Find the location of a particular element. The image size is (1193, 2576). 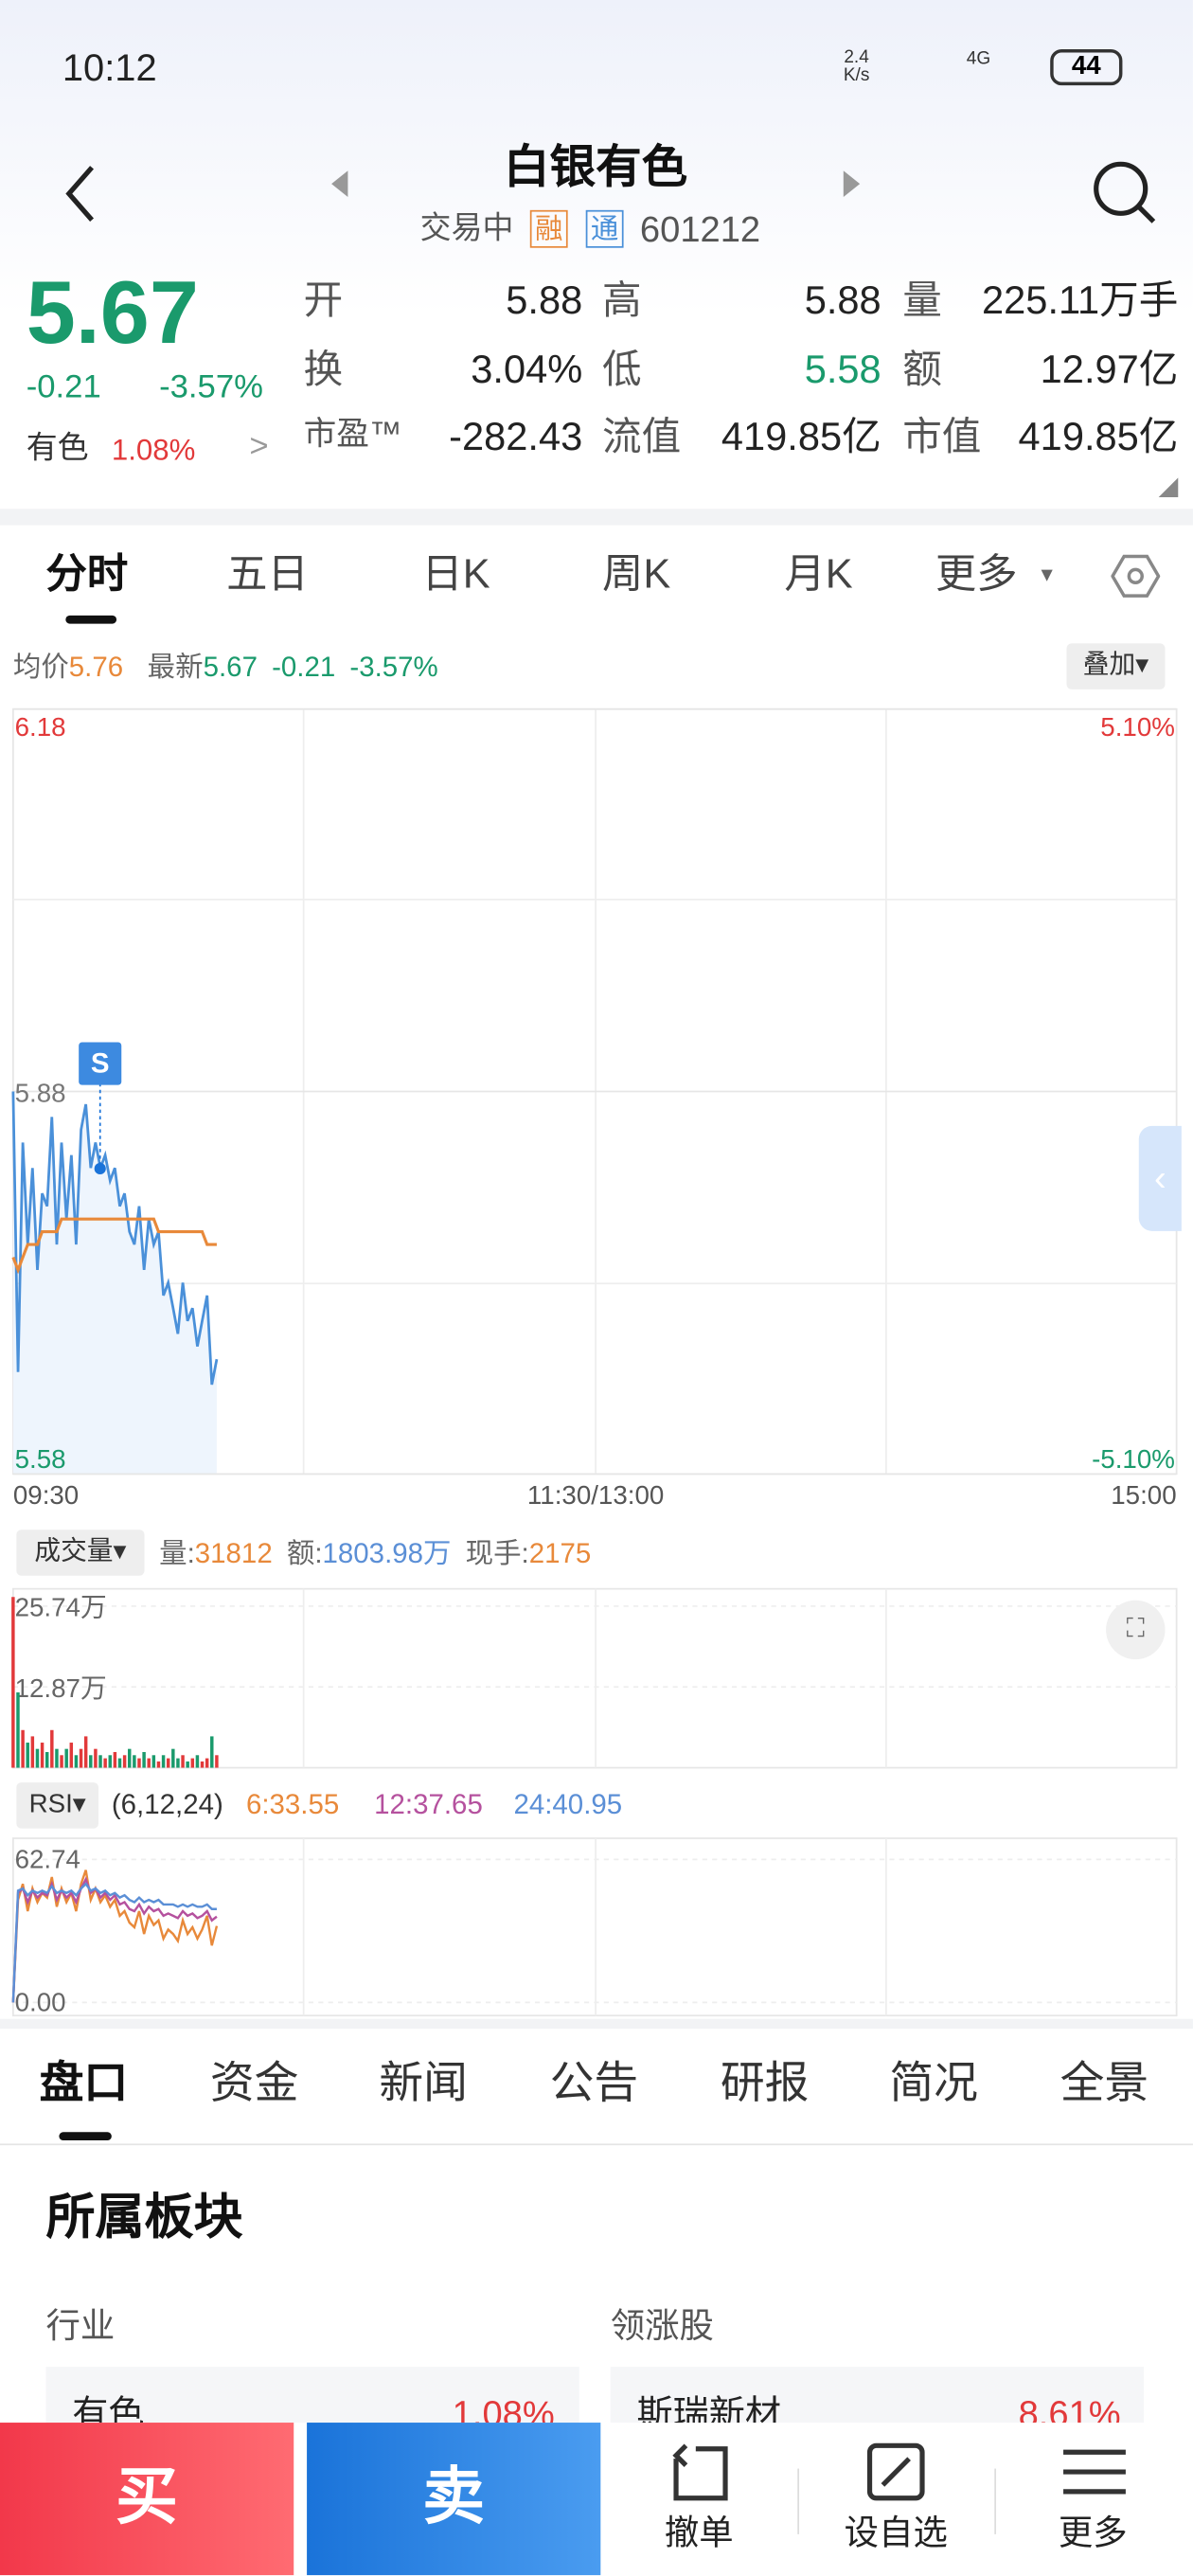

back-button is located at coordinates (82, 193).